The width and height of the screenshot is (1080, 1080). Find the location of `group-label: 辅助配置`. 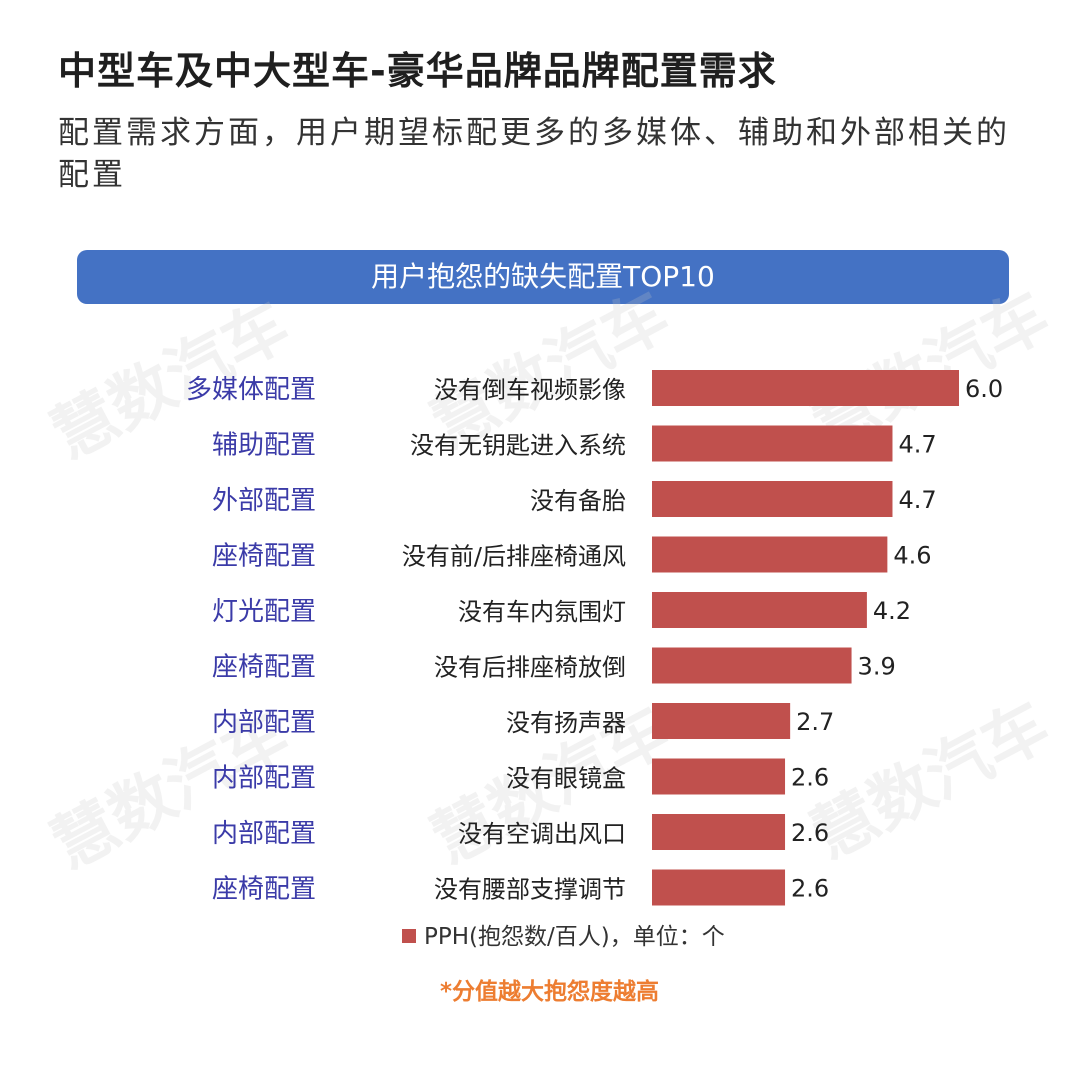

group-label: 辅助配置 is located at coordinates (264, 446).